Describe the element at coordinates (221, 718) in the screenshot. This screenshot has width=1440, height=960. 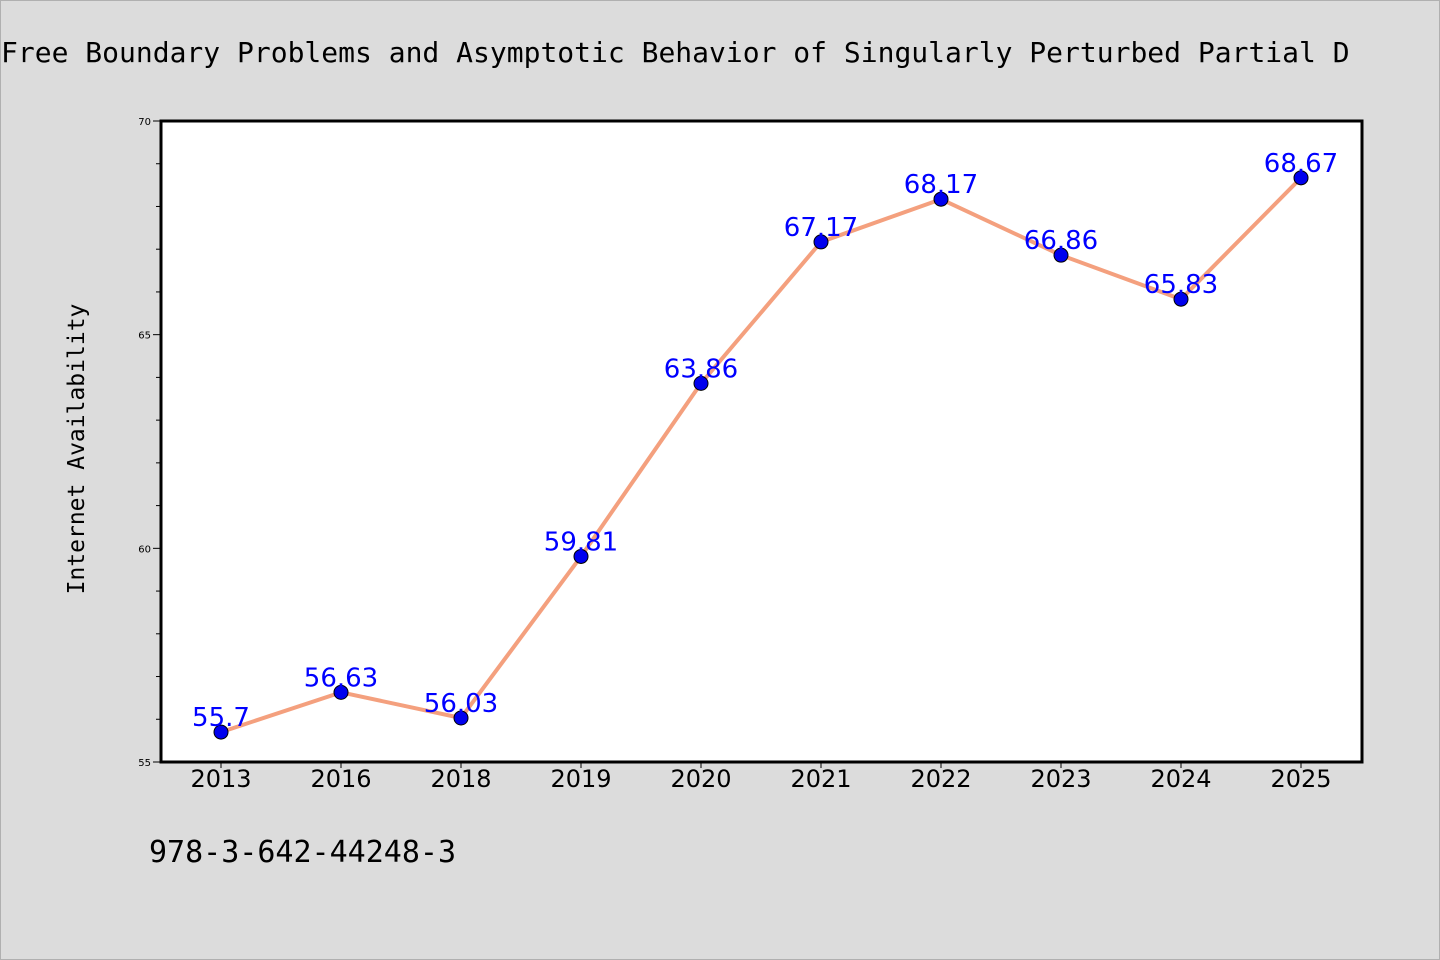
I see `data-label: 55.7` at that location.